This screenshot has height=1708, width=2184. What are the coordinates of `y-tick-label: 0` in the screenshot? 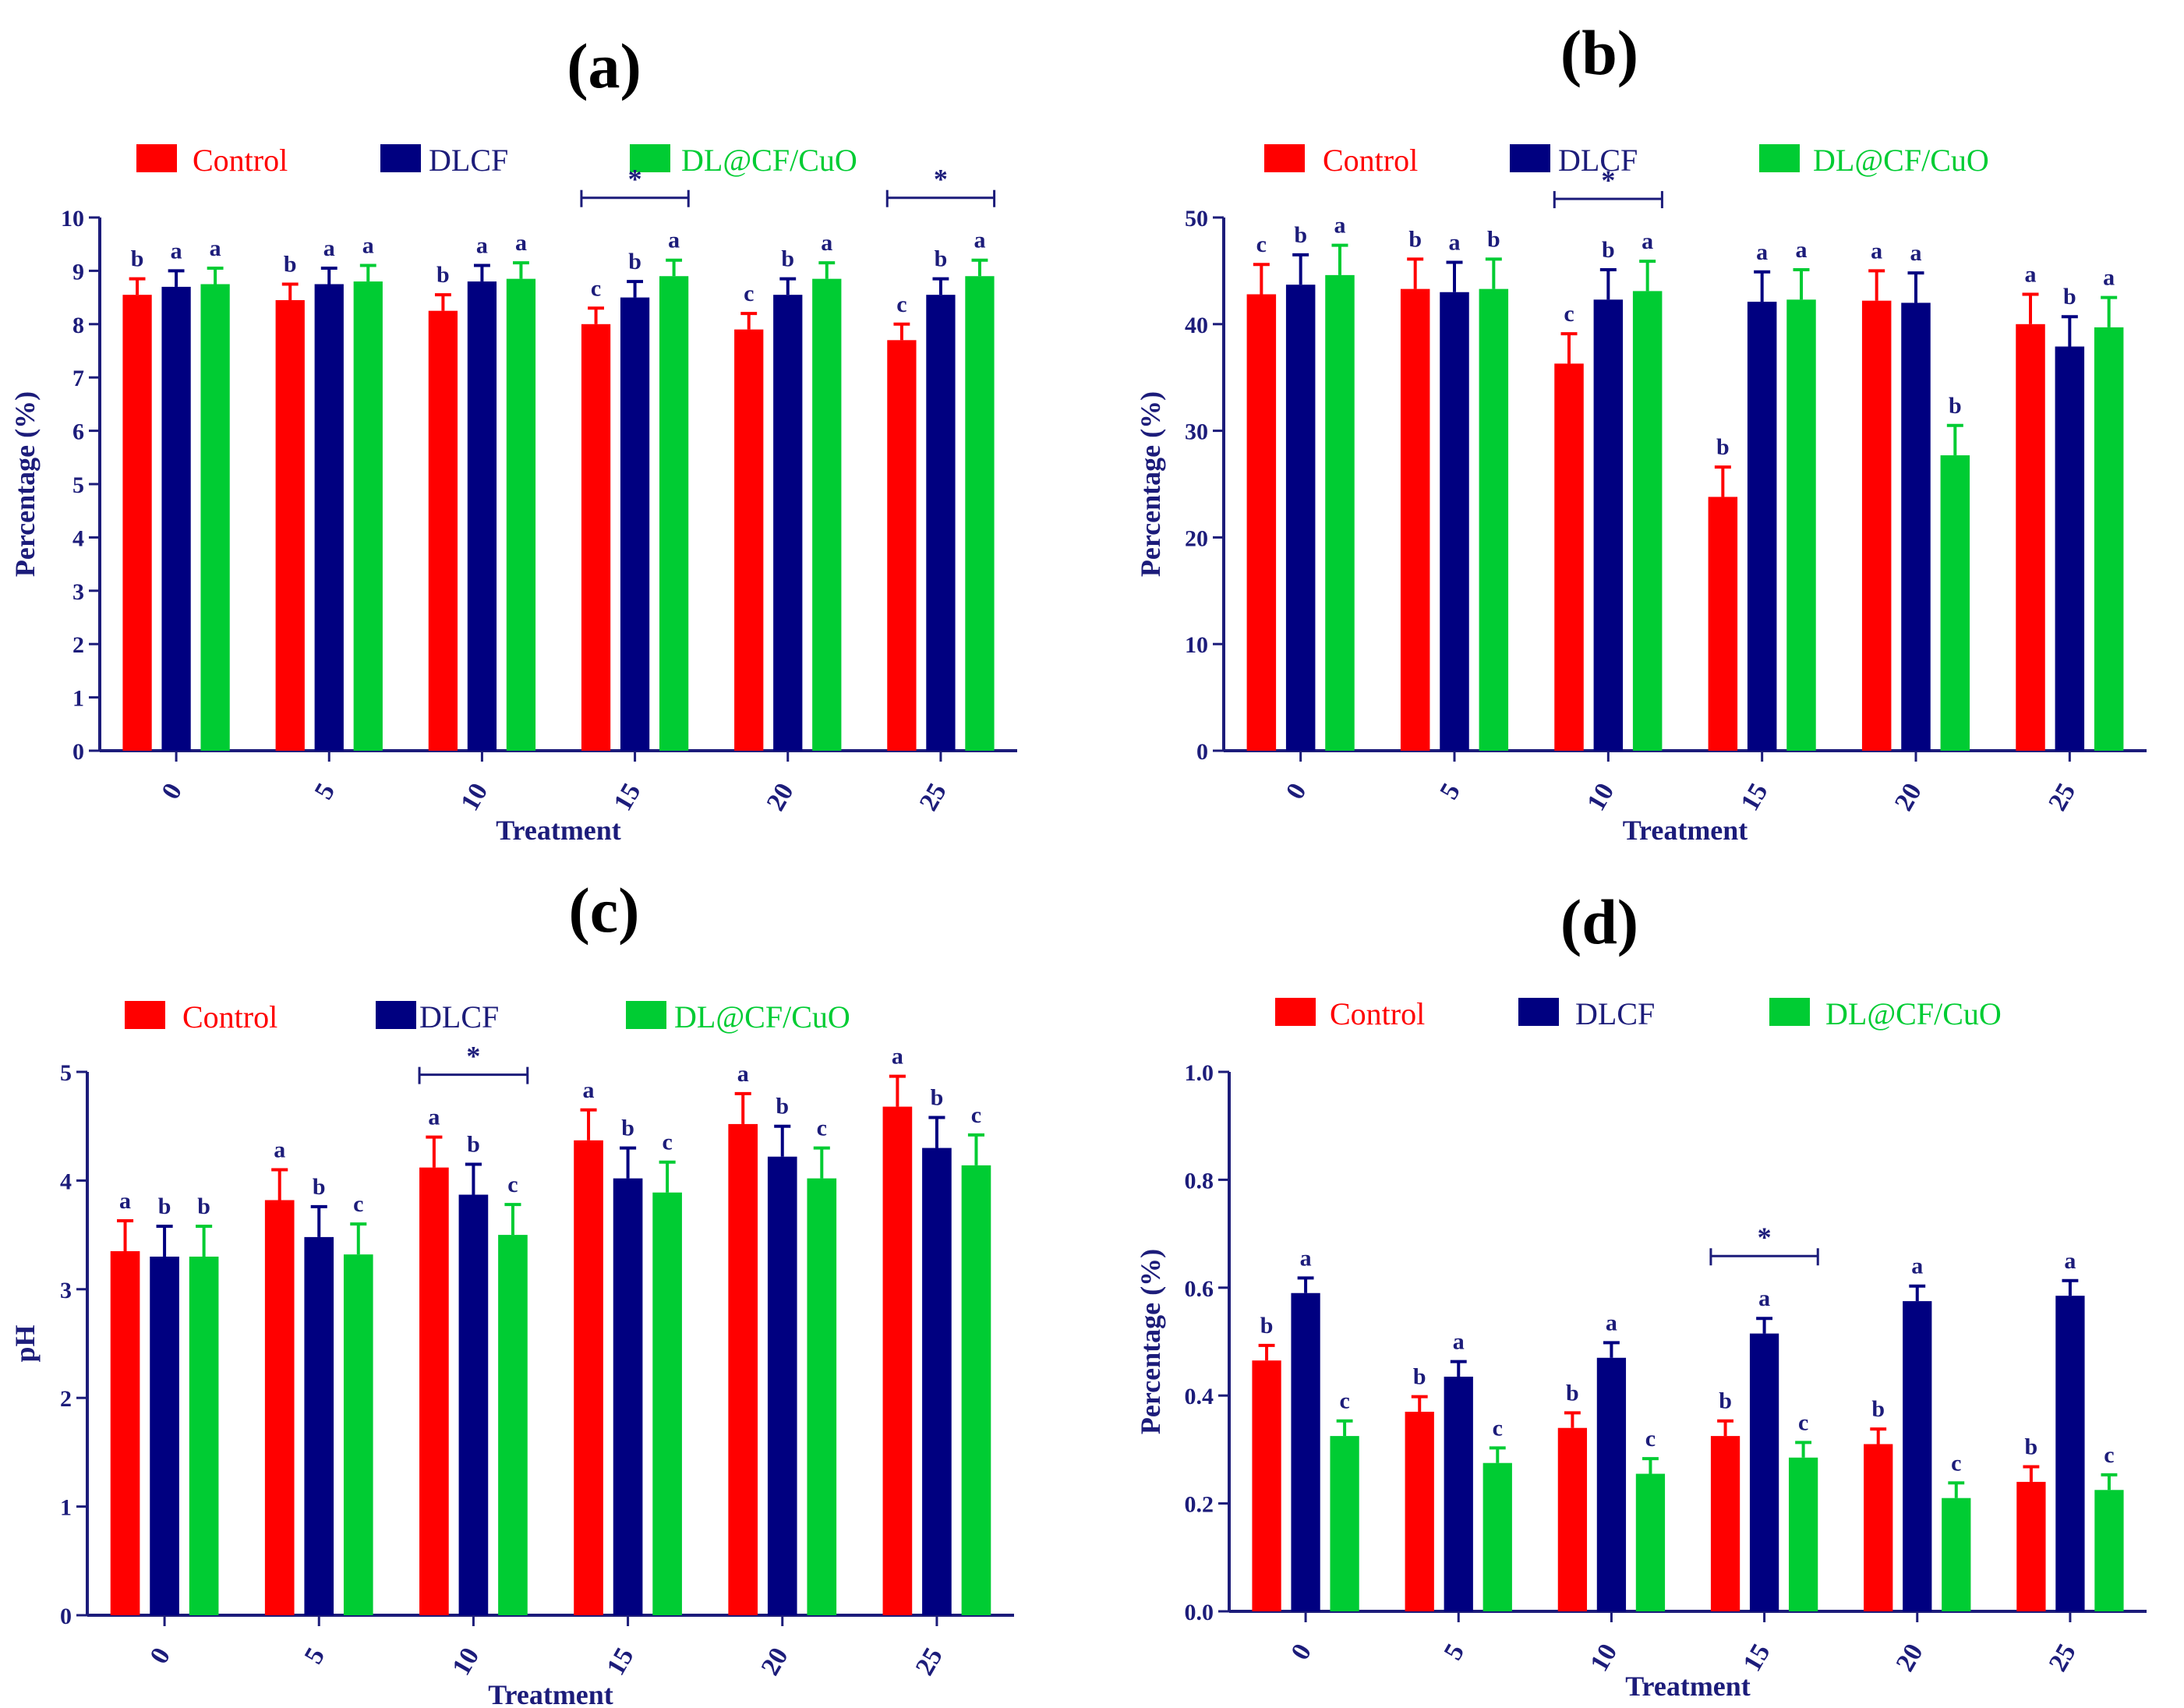 It's located at (66, 1616).